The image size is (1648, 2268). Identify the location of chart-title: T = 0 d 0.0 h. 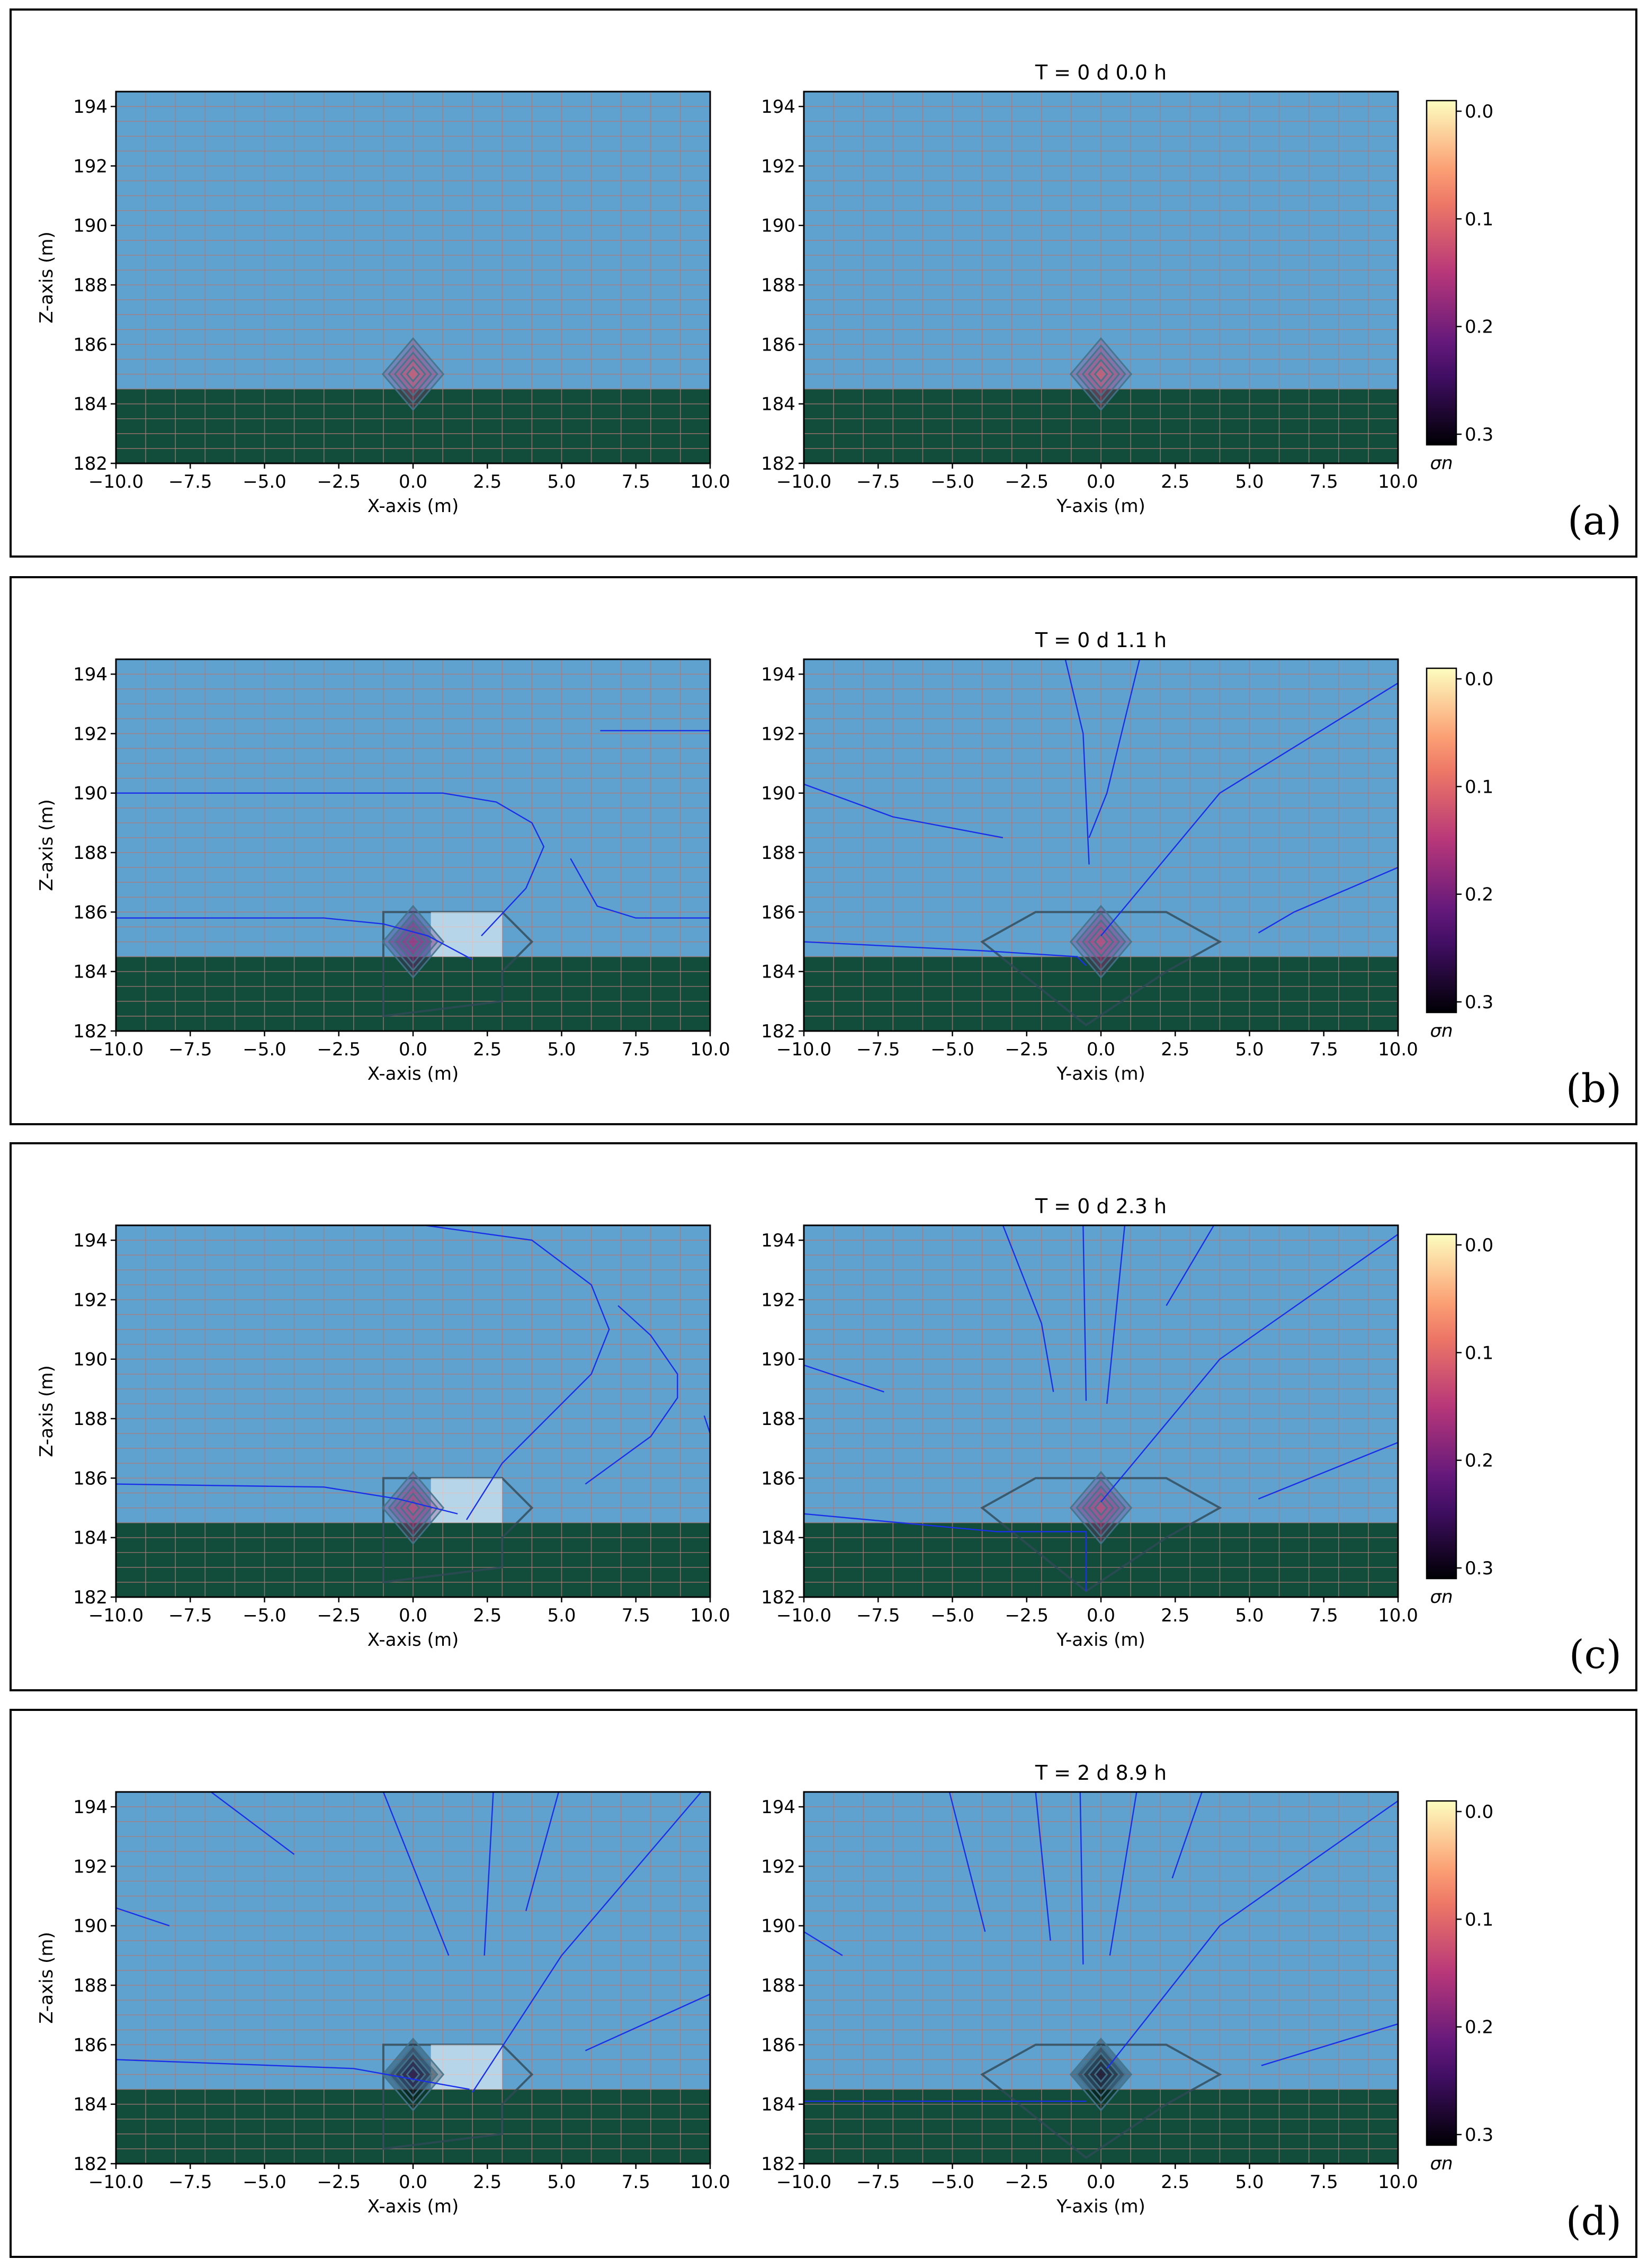
(1101, 72).